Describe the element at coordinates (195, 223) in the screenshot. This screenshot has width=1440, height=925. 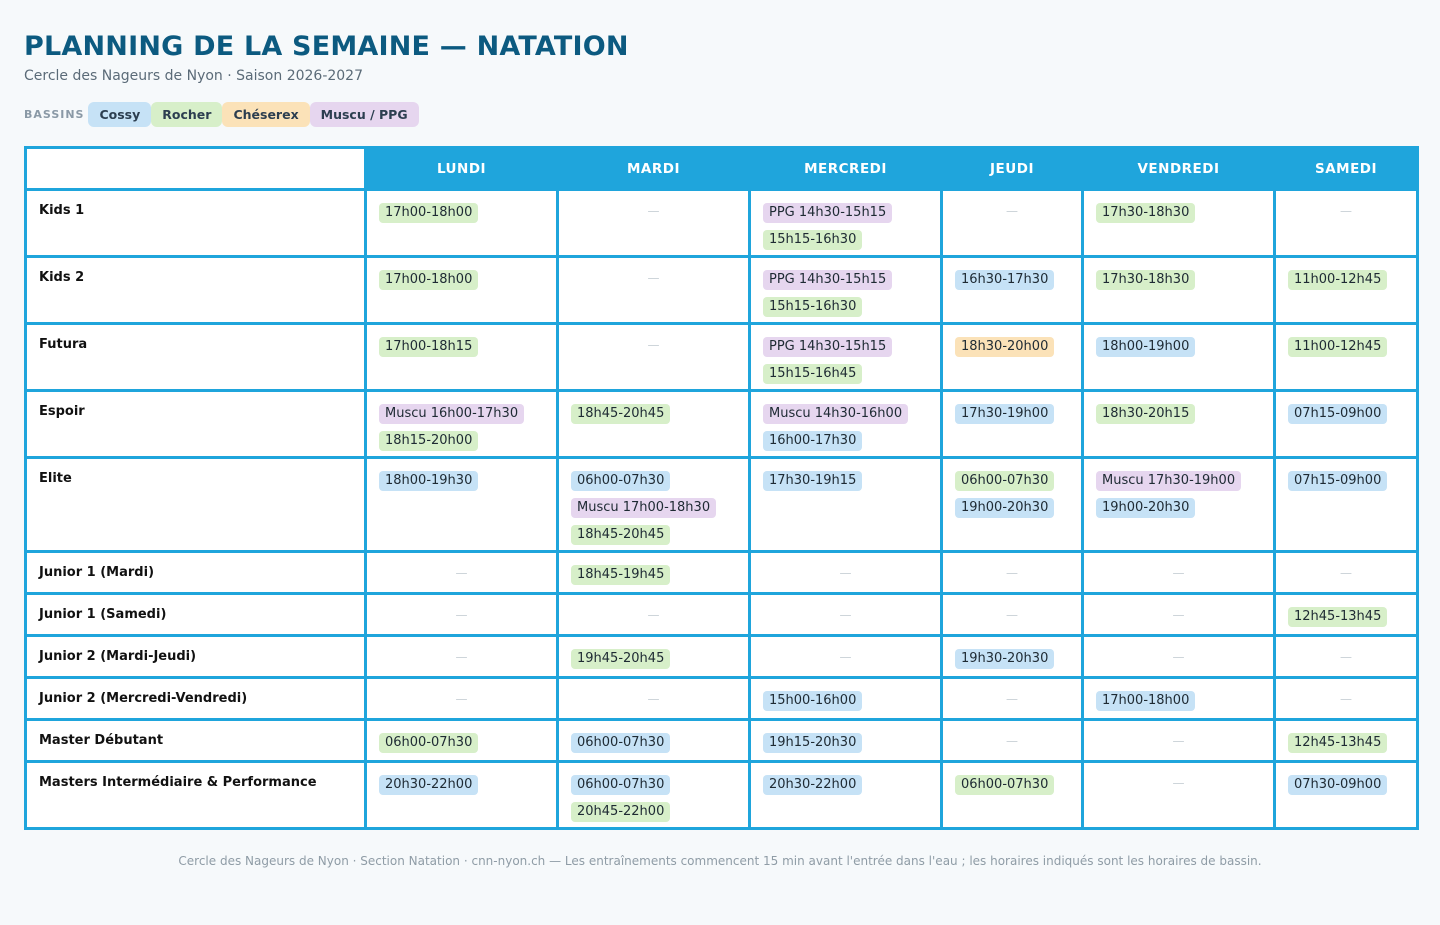
I see `group-name-cell: Kids 1` at that location.